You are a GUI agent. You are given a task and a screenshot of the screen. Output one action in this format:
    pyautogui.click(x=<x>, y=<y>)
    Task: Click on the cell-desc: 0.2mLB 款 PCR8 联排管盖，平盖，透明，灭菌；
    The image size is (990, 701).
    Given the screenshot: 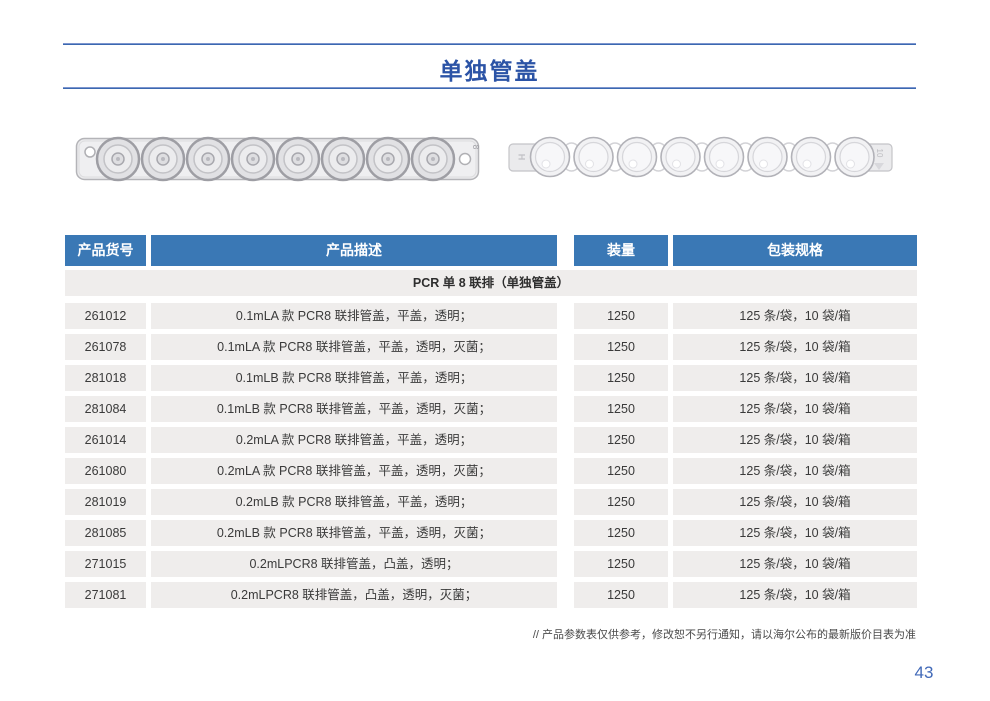 What is the action you would take?
    pyautogui.click(x=354, y=533)
    